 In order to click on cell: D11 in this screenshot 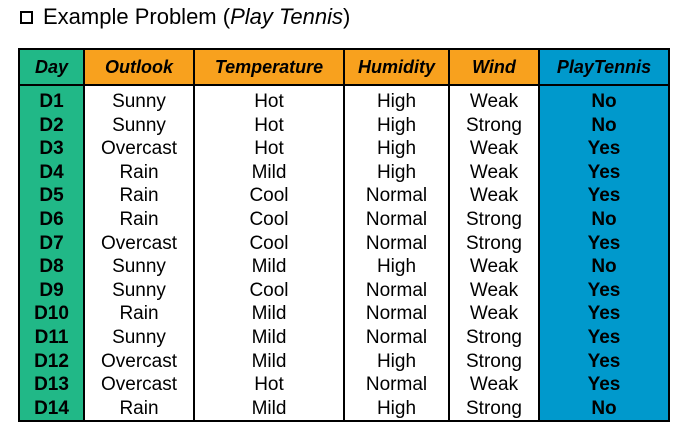, I will do `click(51, 337)`.